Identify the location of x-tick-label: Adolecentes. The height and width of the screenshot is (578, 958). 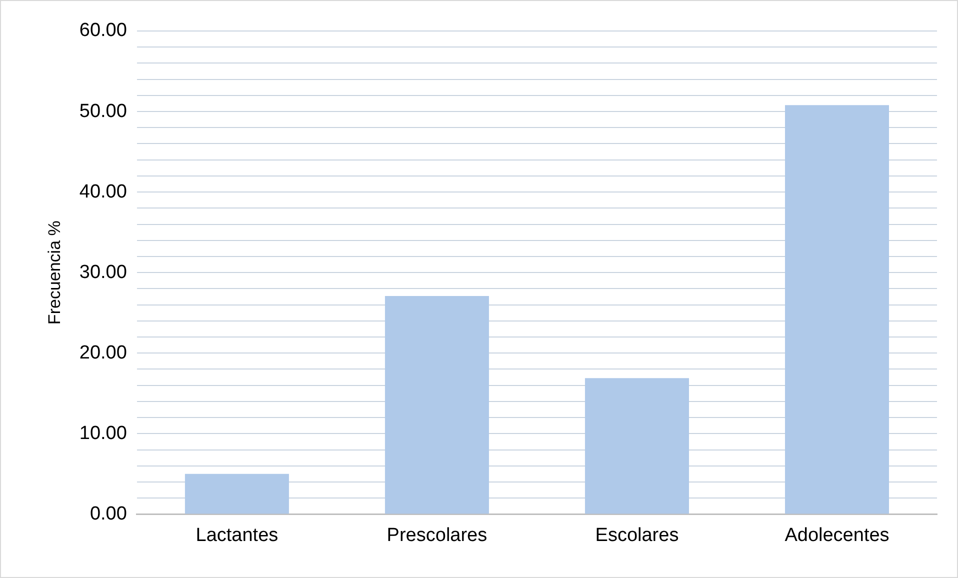
(837, 535).